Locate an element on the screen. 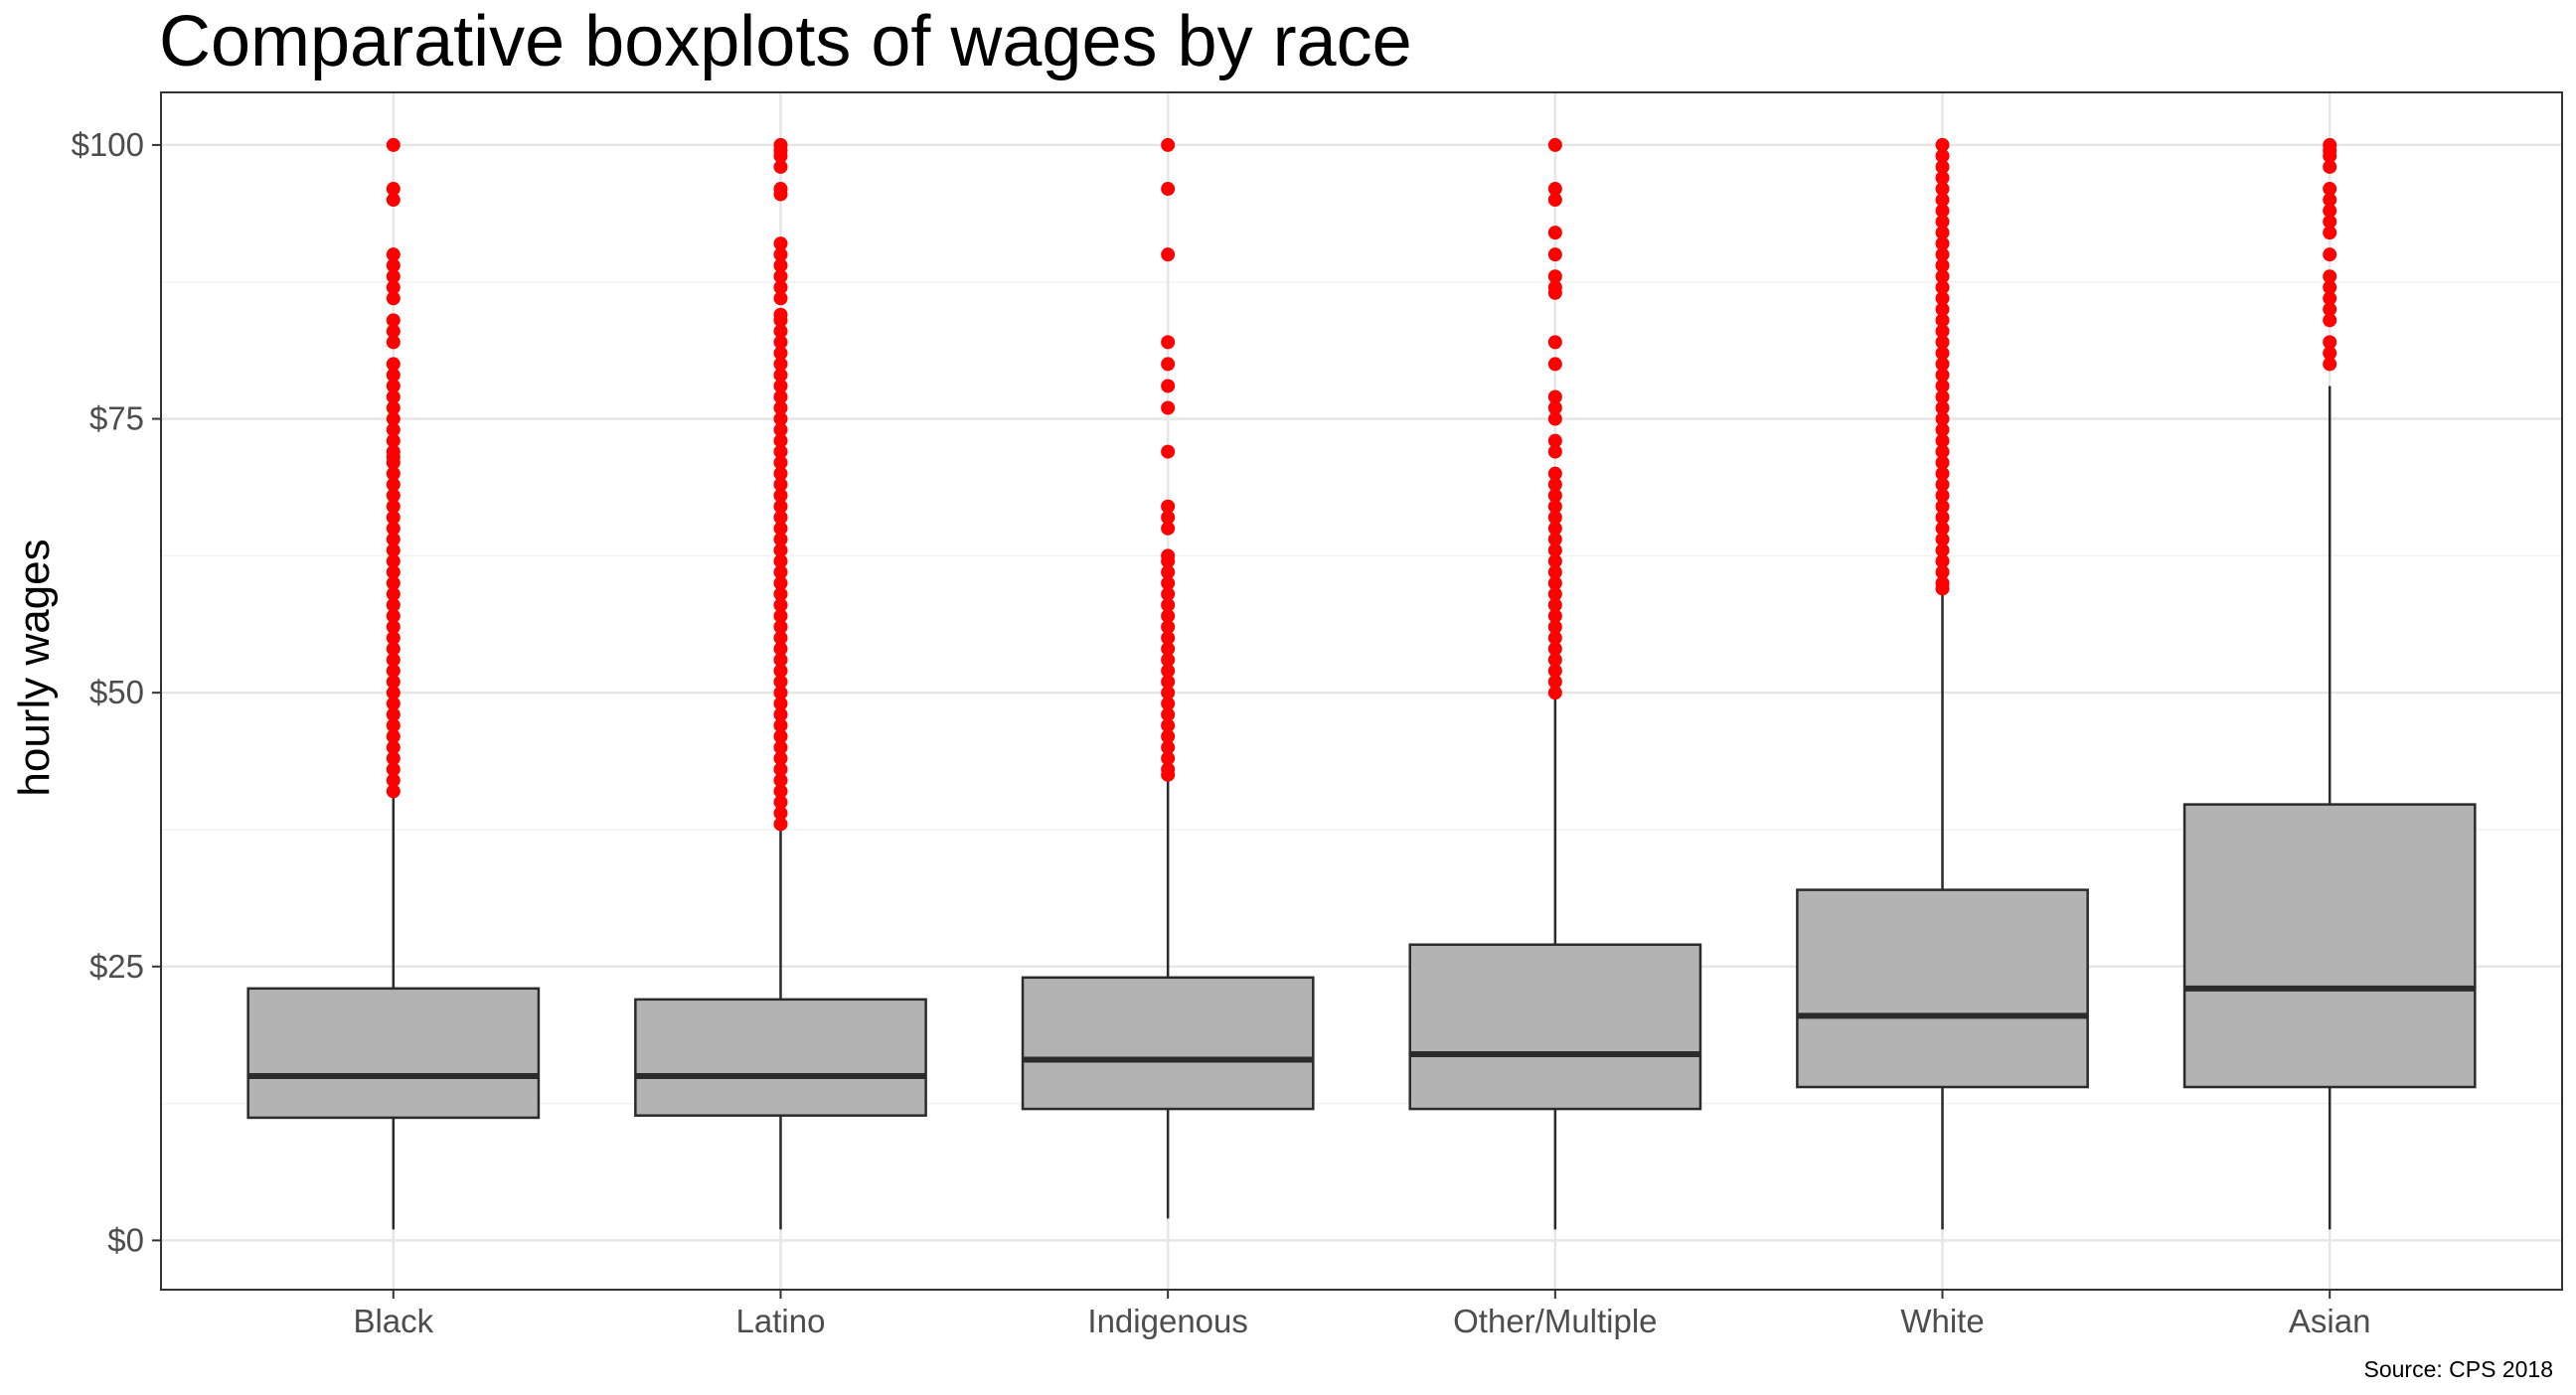  x-tick-label: Asian is located at coordinates (2330, 1321).